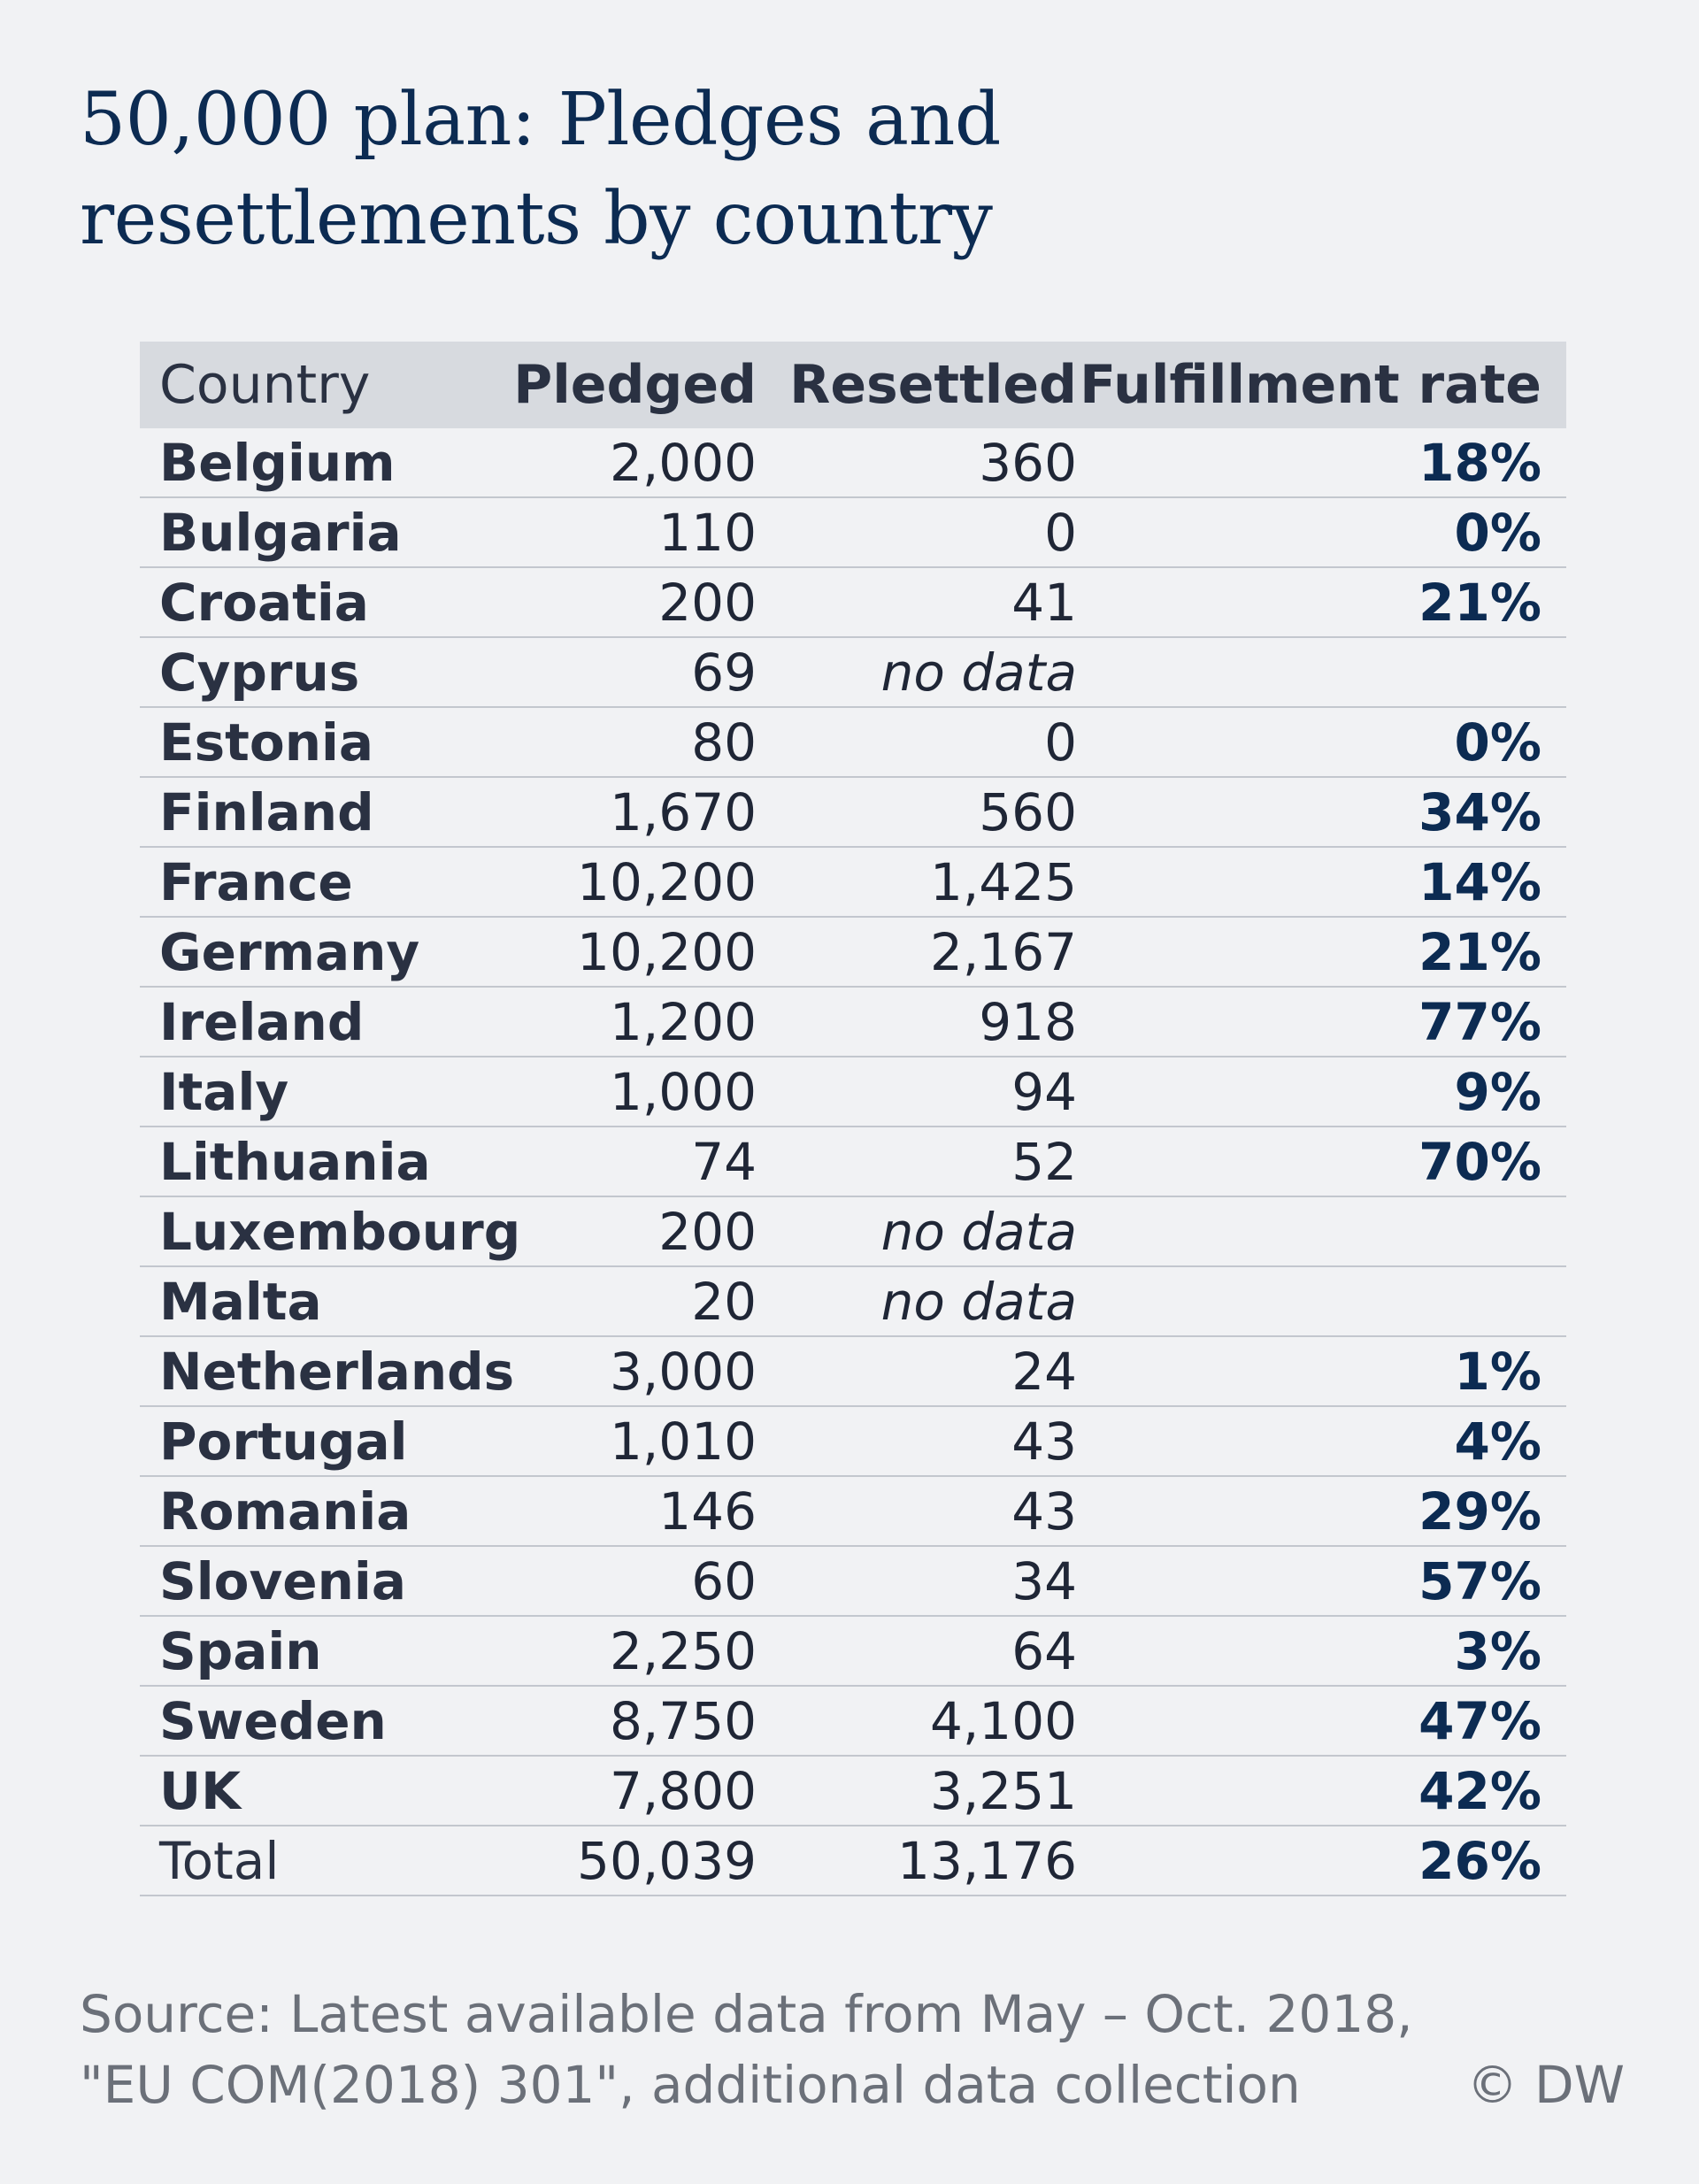  I want to click on cell-country: Portugal, so click(313, 1442).